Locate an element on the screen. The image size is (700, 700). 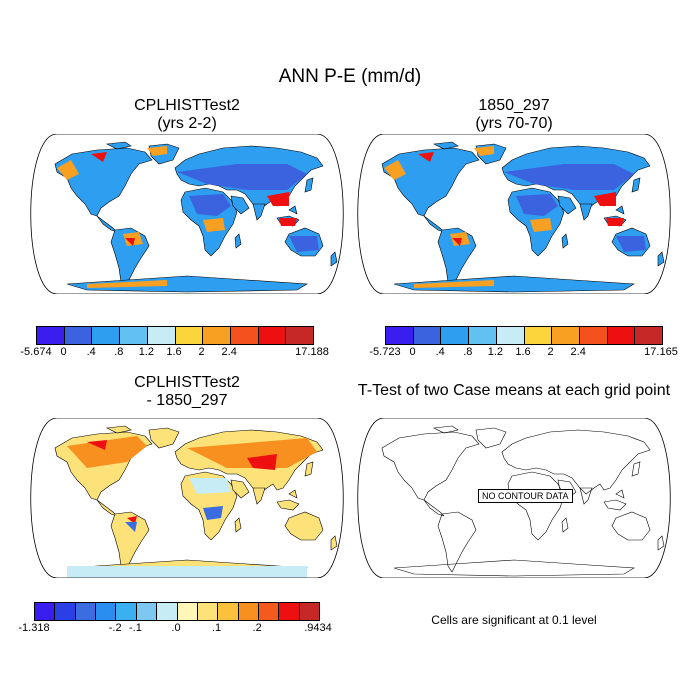
panel-case2-name: 1850_297 is located at coordinates (514, 105).